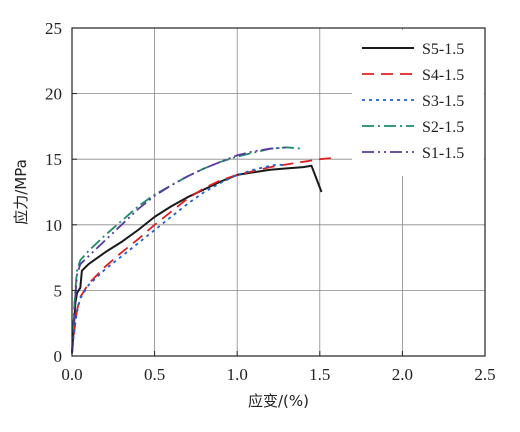 This screenshot has height=432, width=520. What do you see at coordinates (58, 356) in the screenshot?
I see `y-tick-label: 0` at bounding box center [58, 356].